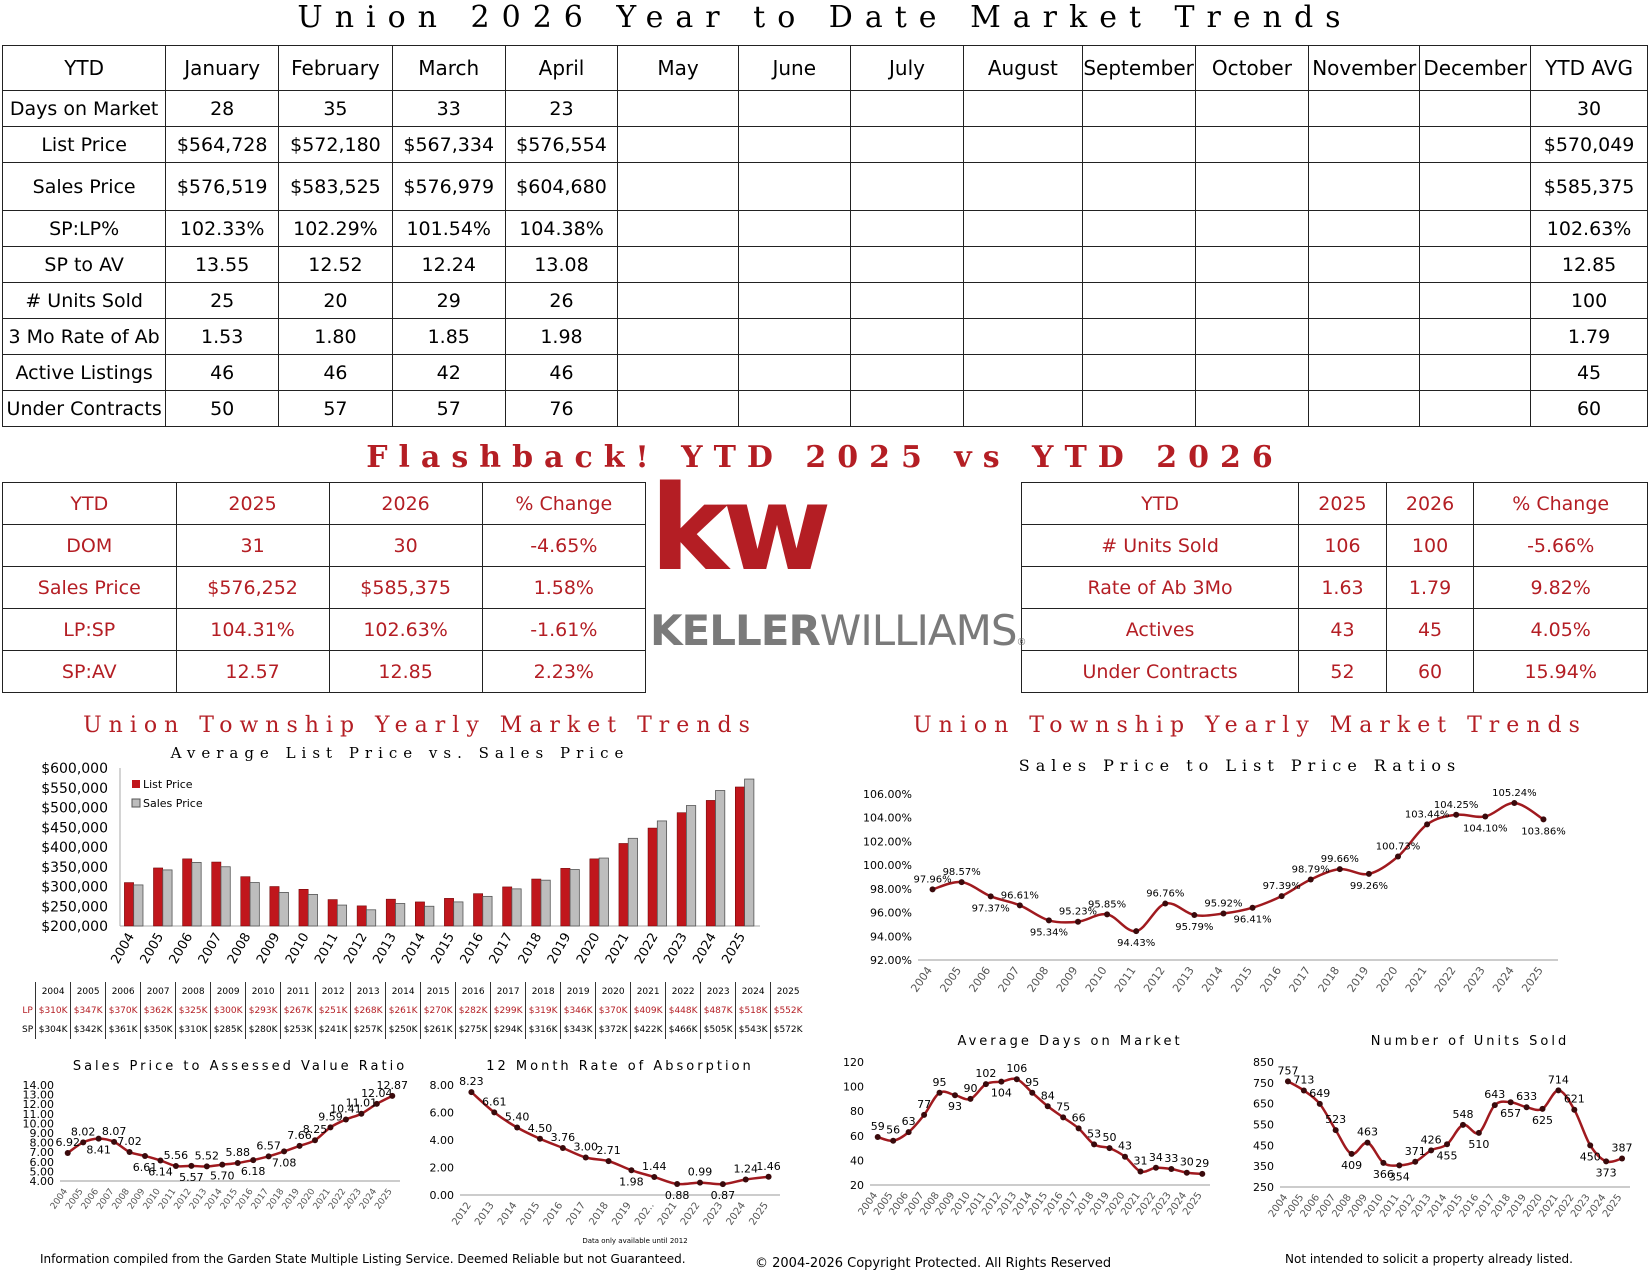 The height and width of the screenshot is (1275, 1650). What do you see at coordinates (83, 1131) in the screenshot?
I see `data-label: 8.02` at bounding box center [83, 1131].